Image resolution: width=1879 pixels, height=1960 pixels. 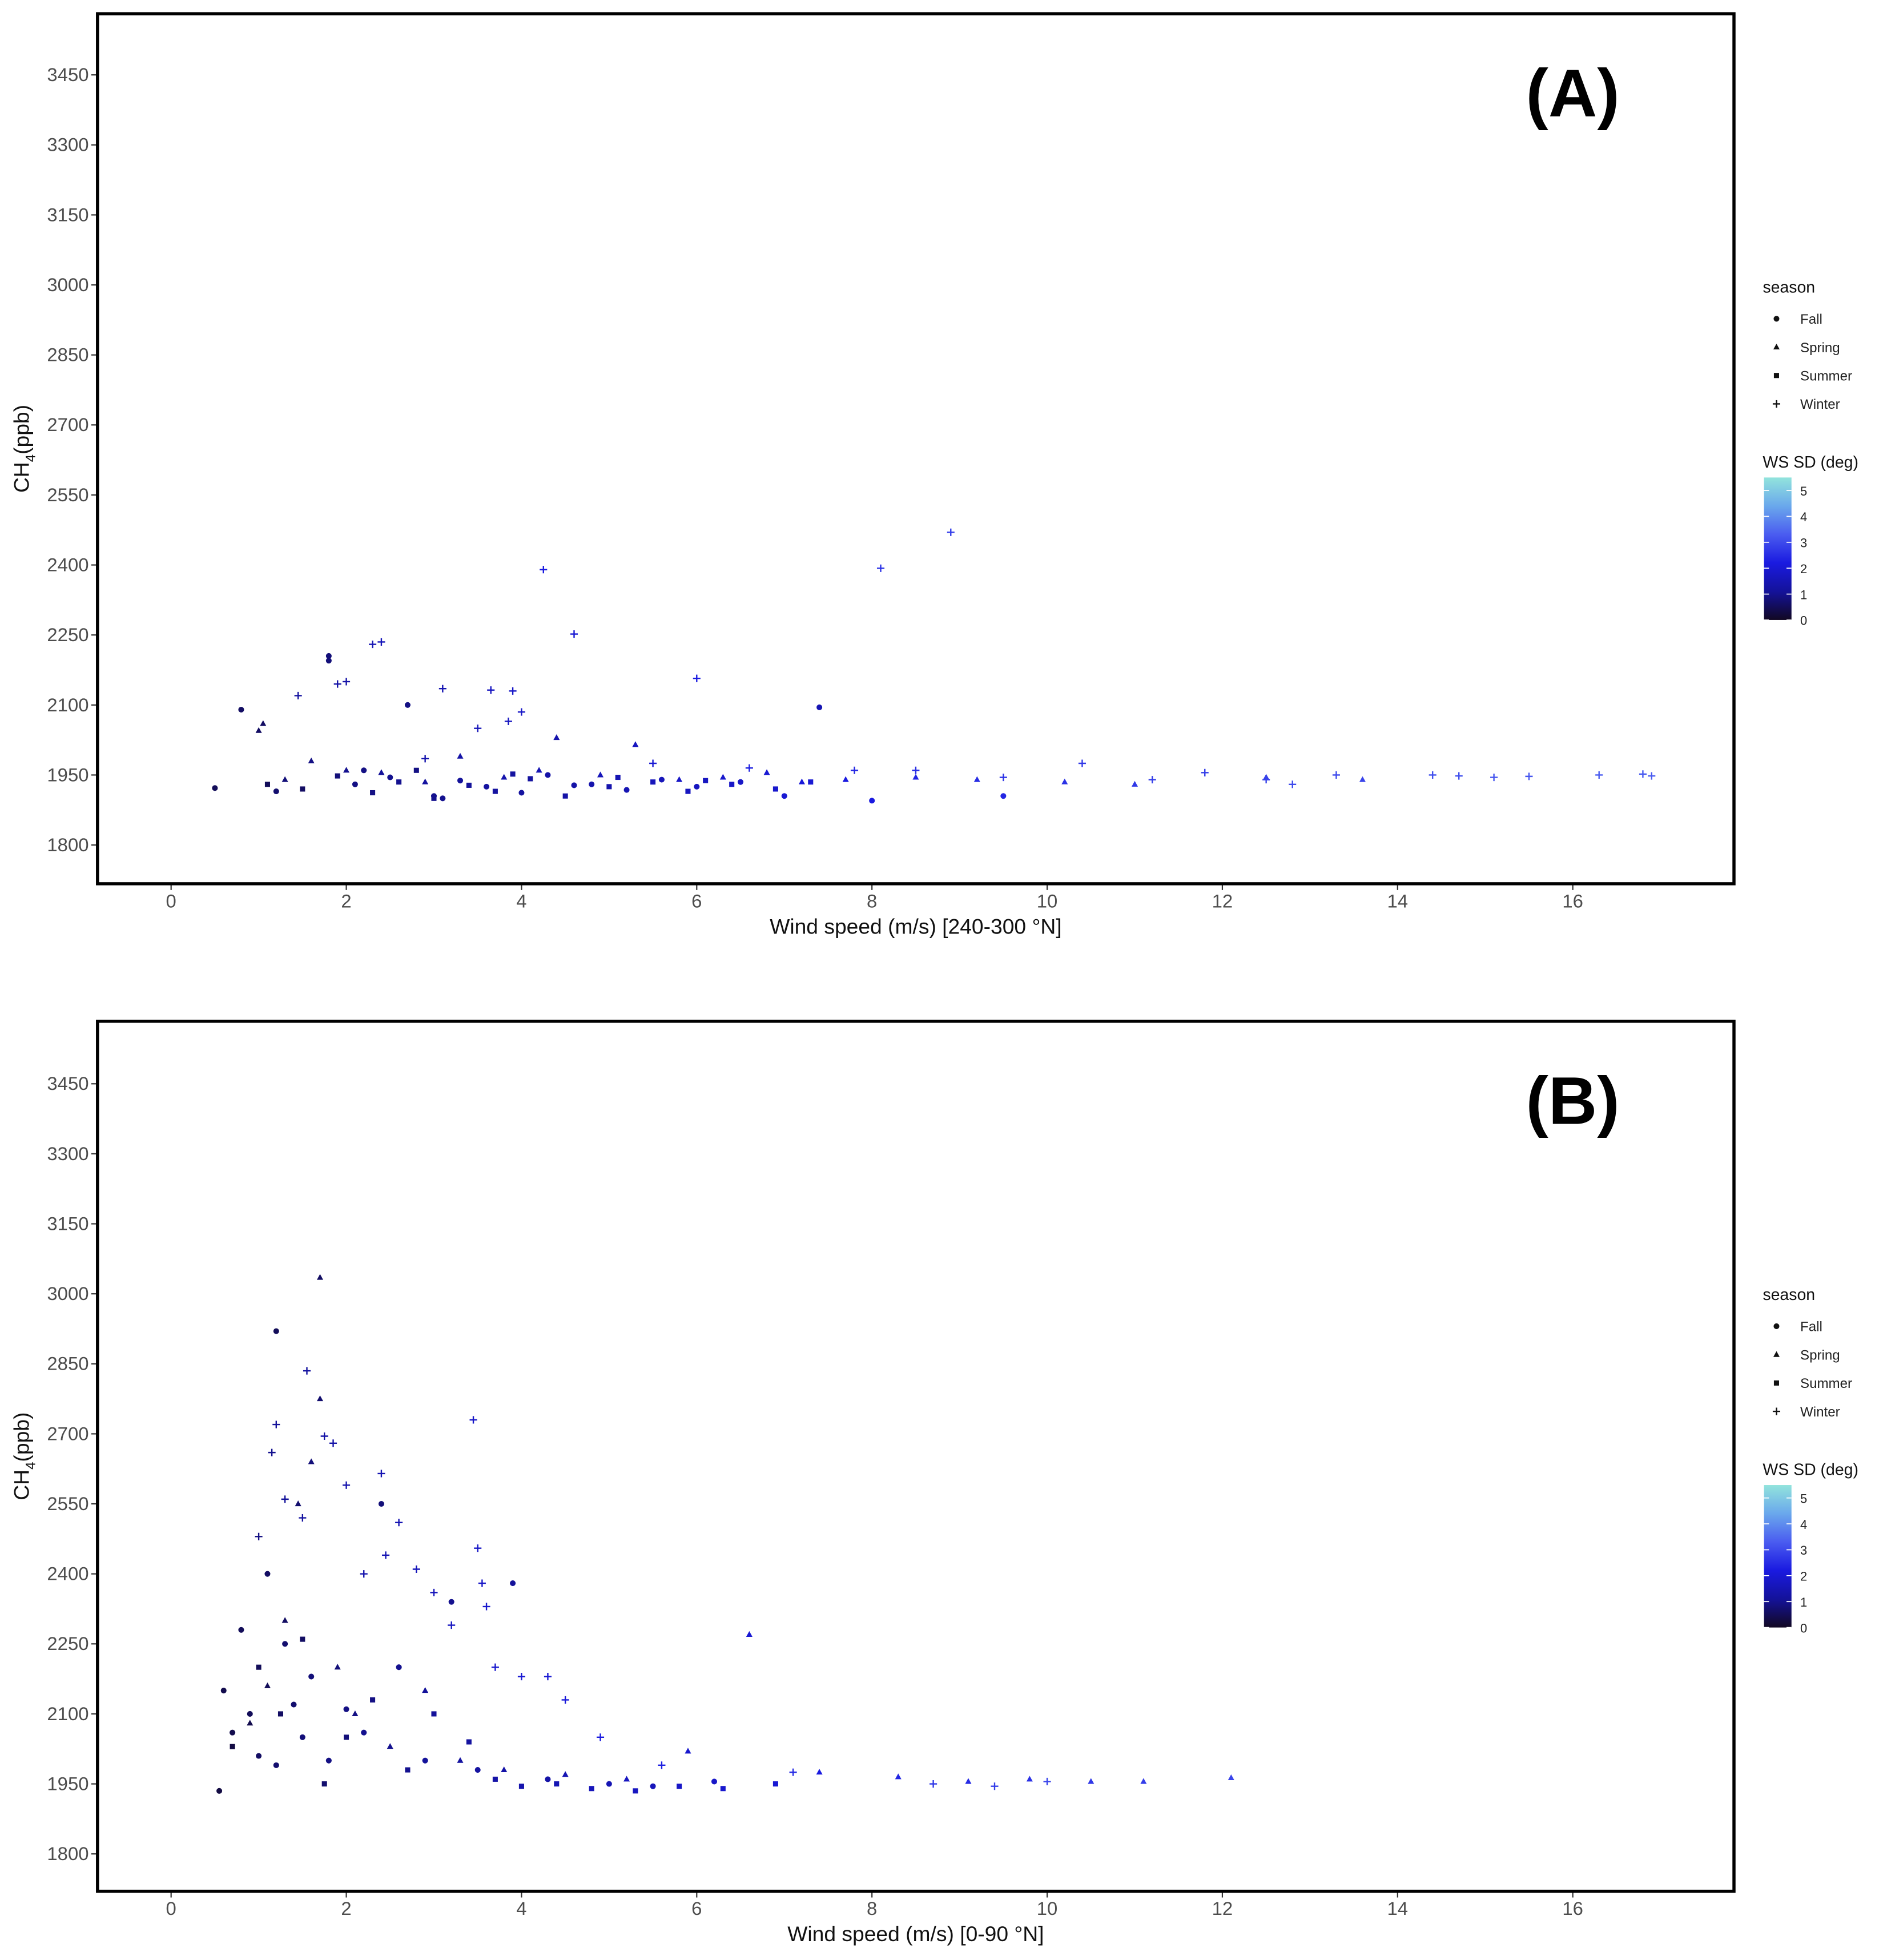 What do you see at coordinates (1803, 1550) in the screenshot?
I see `colorbar-tick-label: 3` at bounding box center [1803, 1550].